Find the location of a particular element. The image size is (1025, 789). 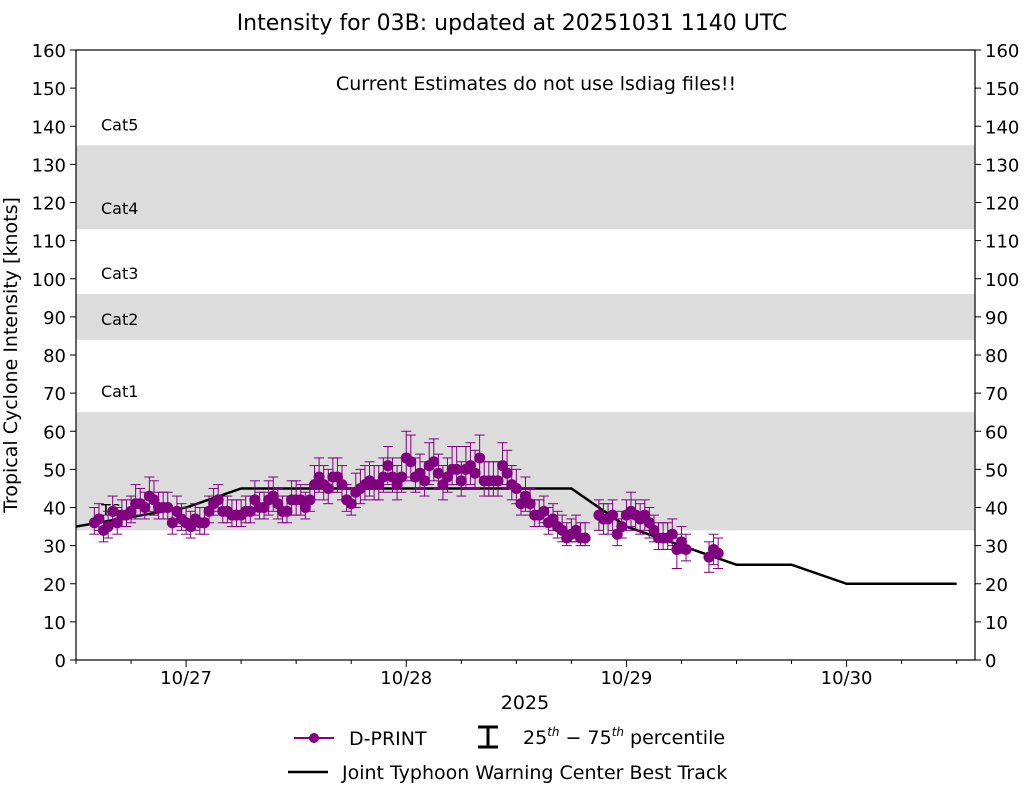

band-label-cat5: Cat5 is located at coordinates (119, 124).